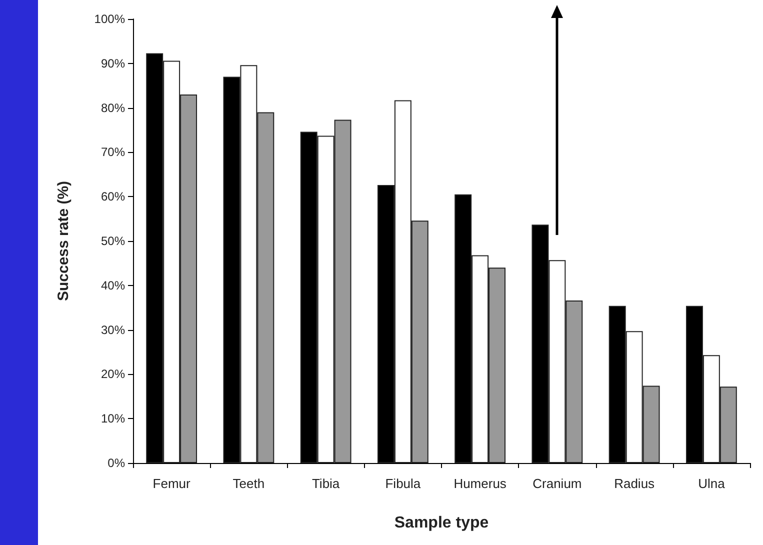 The width and height of the screenshot is (763, 545). I want to click on y-tick-label: 30%, so click(113, 329).